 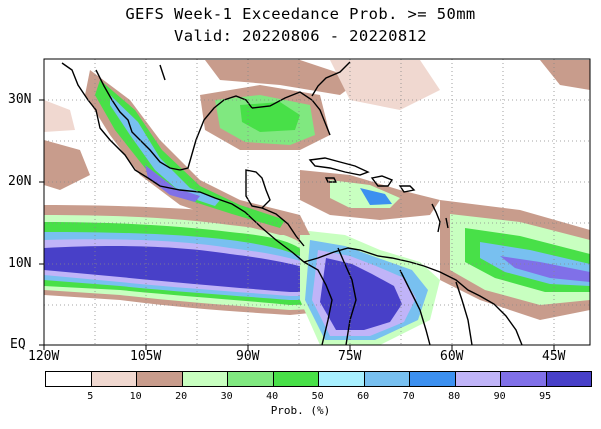 What do you see at coordinates (18, 344) in the screenshot?
I see `lat-label-eq: EQ` at bounding box center [18, 344].